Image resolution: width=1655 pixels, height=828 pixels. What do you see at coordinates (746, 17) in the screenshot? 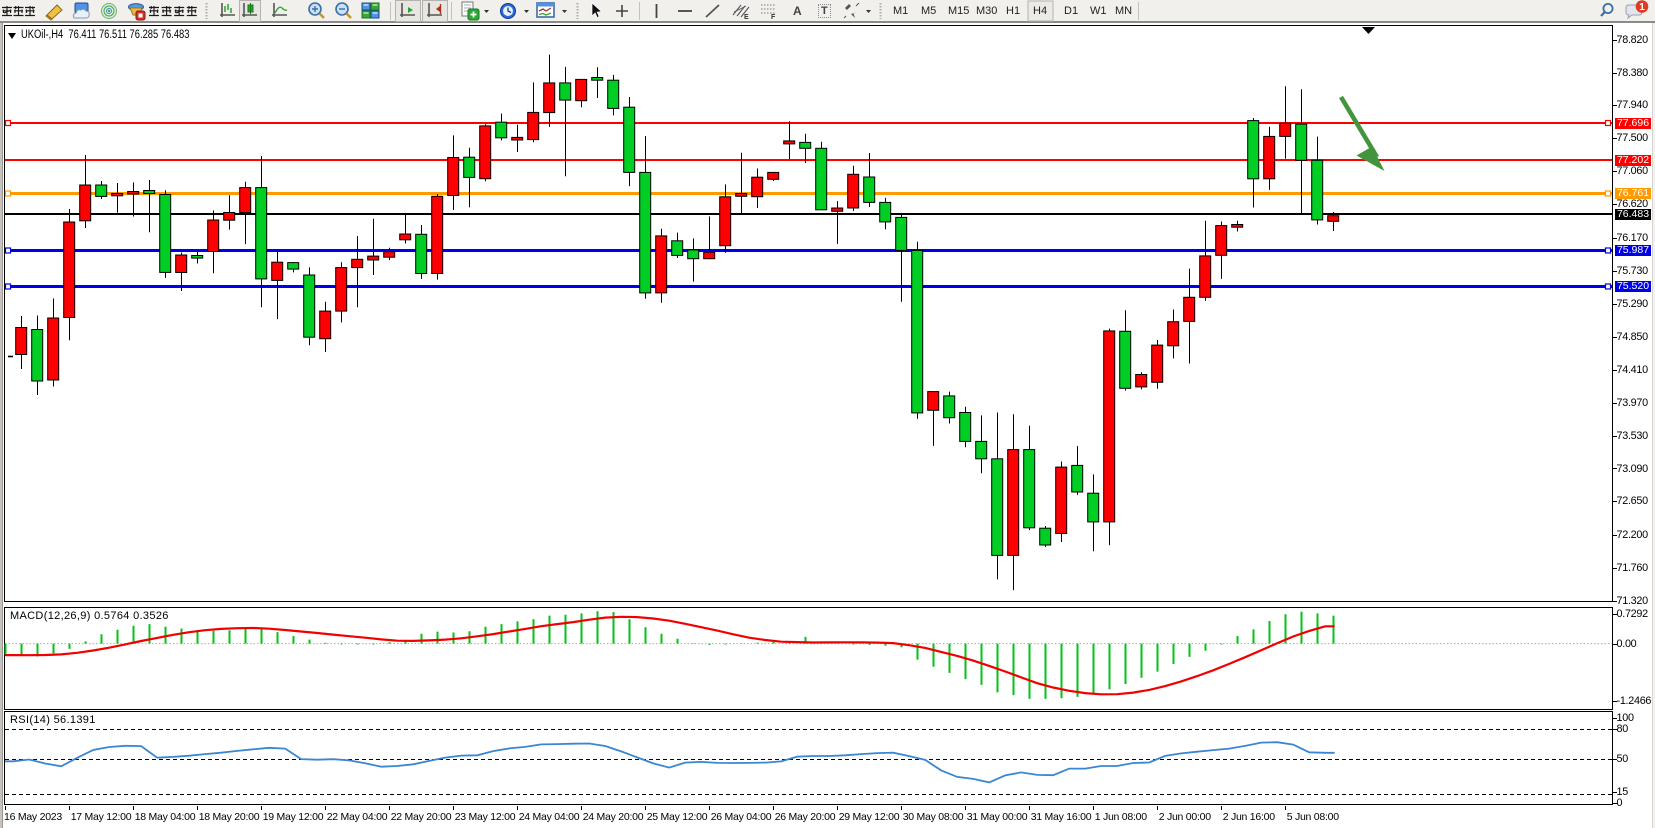
I see `svg-text: E` at bounding box center [746, 17].